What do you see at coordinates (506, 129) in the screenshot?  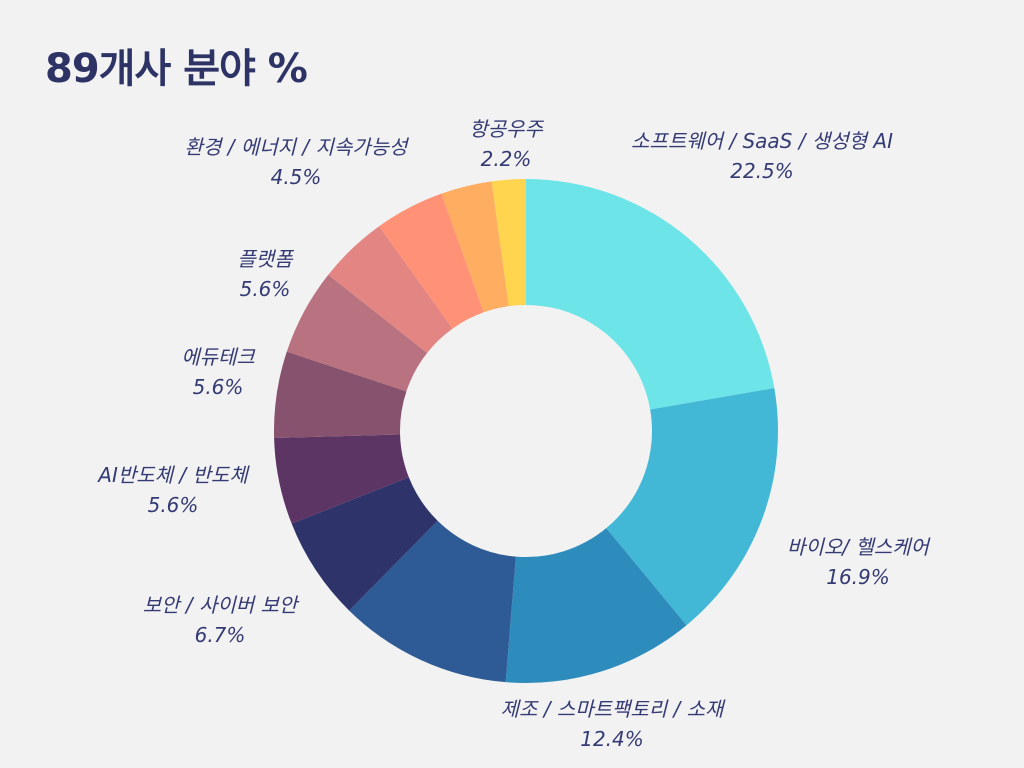 I see `slice-label: 항공우주` at bounding box center [506, 129].